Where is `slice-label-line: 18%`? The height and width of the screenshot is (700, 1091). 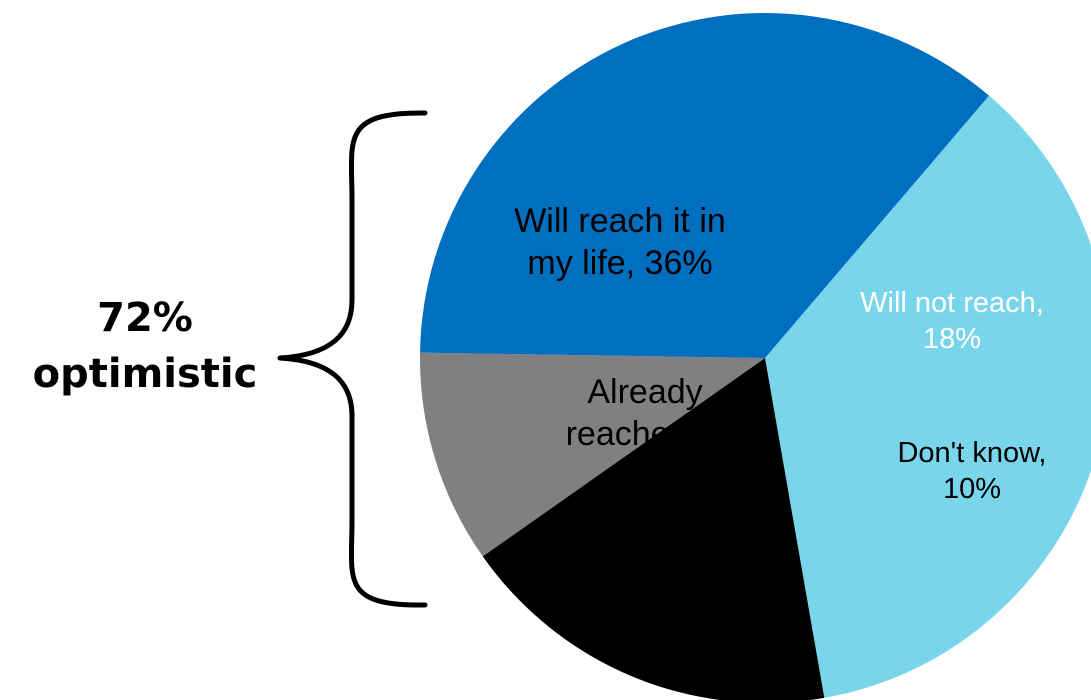 slice-label-line: 18% is located at coordinates (952, 339).